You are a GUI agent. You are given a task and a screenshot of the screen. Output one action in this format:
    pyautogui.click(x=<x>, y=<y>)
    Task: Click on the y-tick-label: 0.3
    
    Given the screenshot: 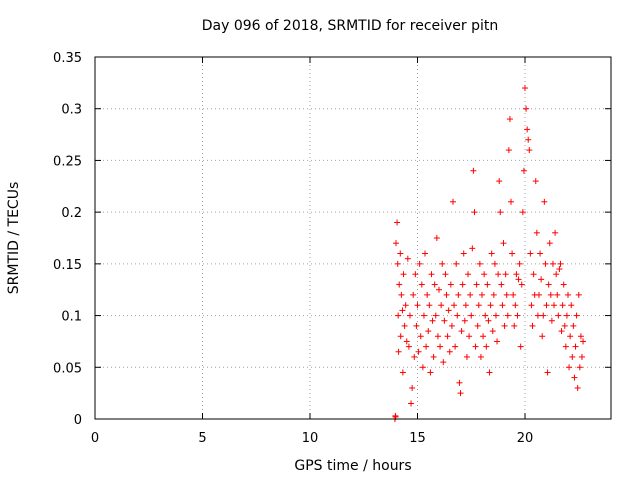 What is the action you would take?
    pyautogui.click(x=71, y=110)
    